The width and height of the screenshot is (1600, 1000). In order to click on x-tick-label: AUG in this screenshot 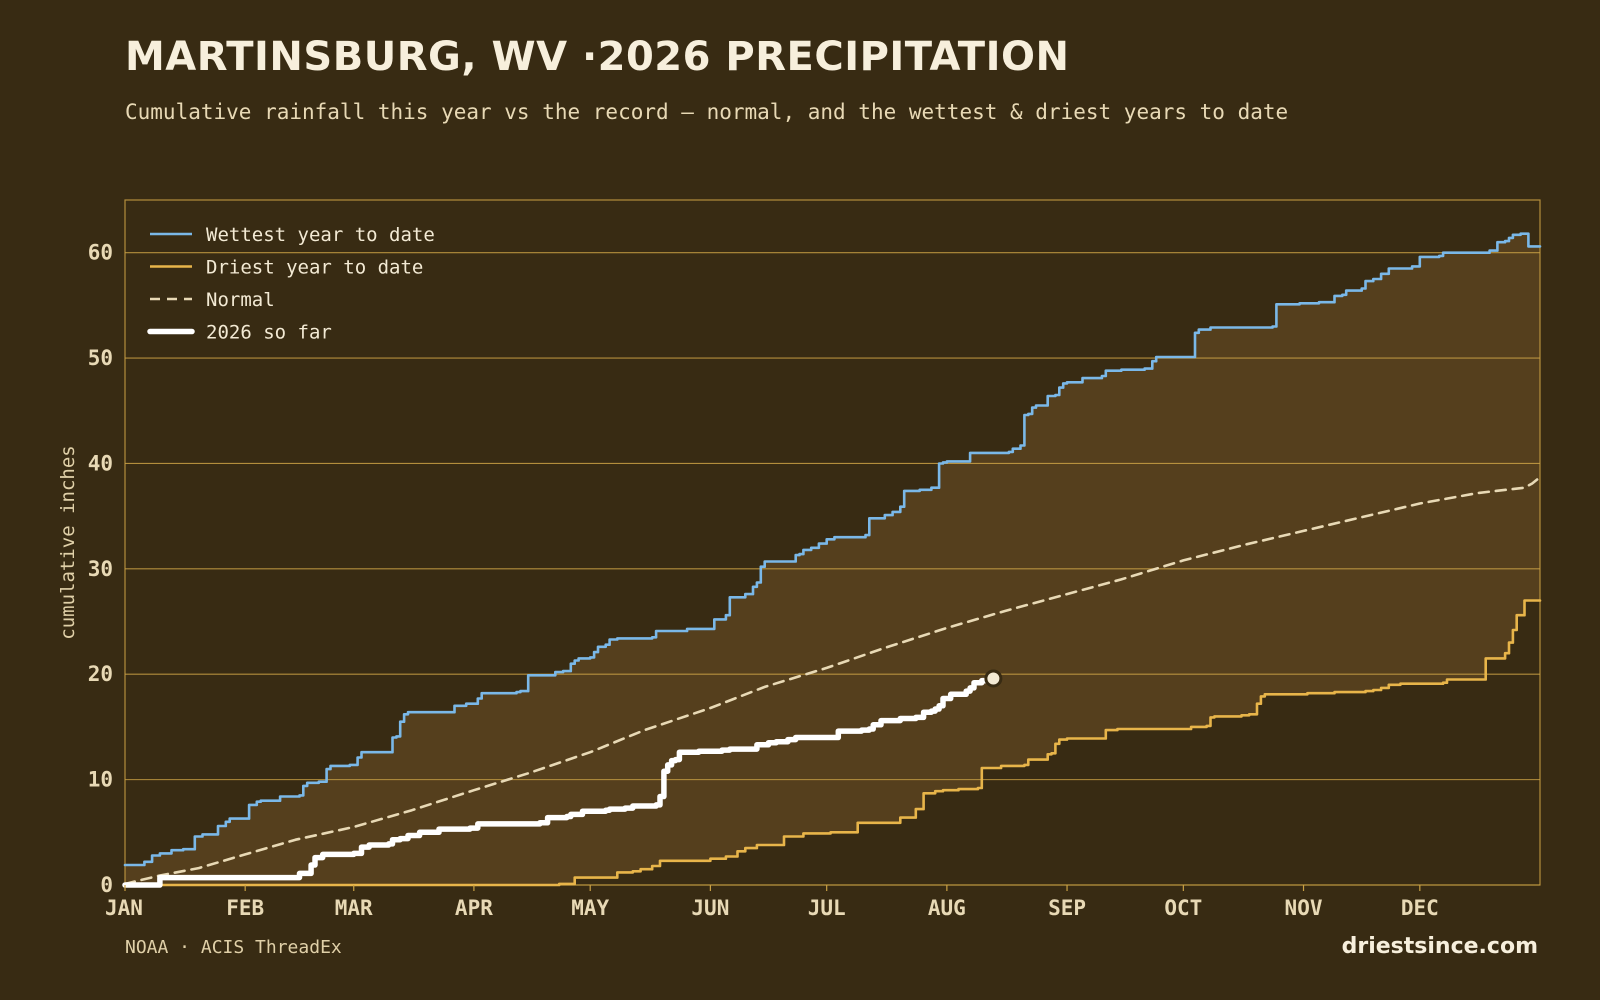, I will do `click(947, 908)`.